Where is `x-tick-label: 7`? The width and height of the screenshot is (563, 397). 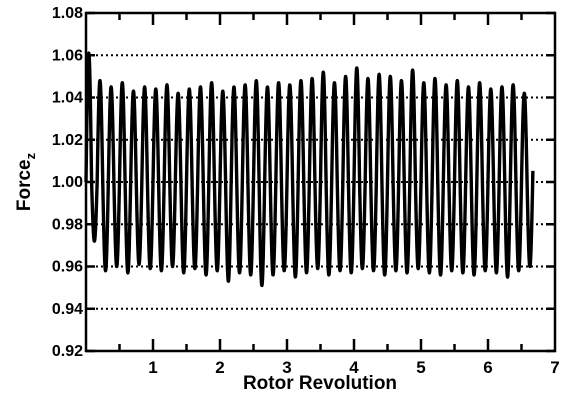 x-tick-label: 7 is located at coordinates (554, 367).